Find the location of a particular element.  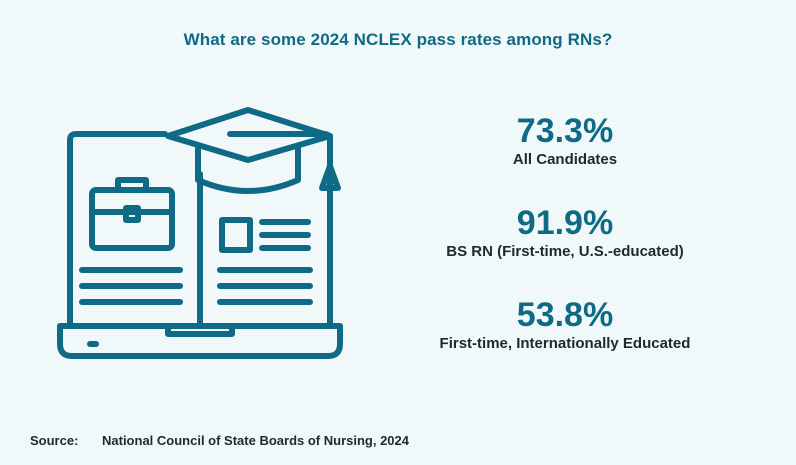

stat-value: 53.8% is located at coordinates (565, 315).